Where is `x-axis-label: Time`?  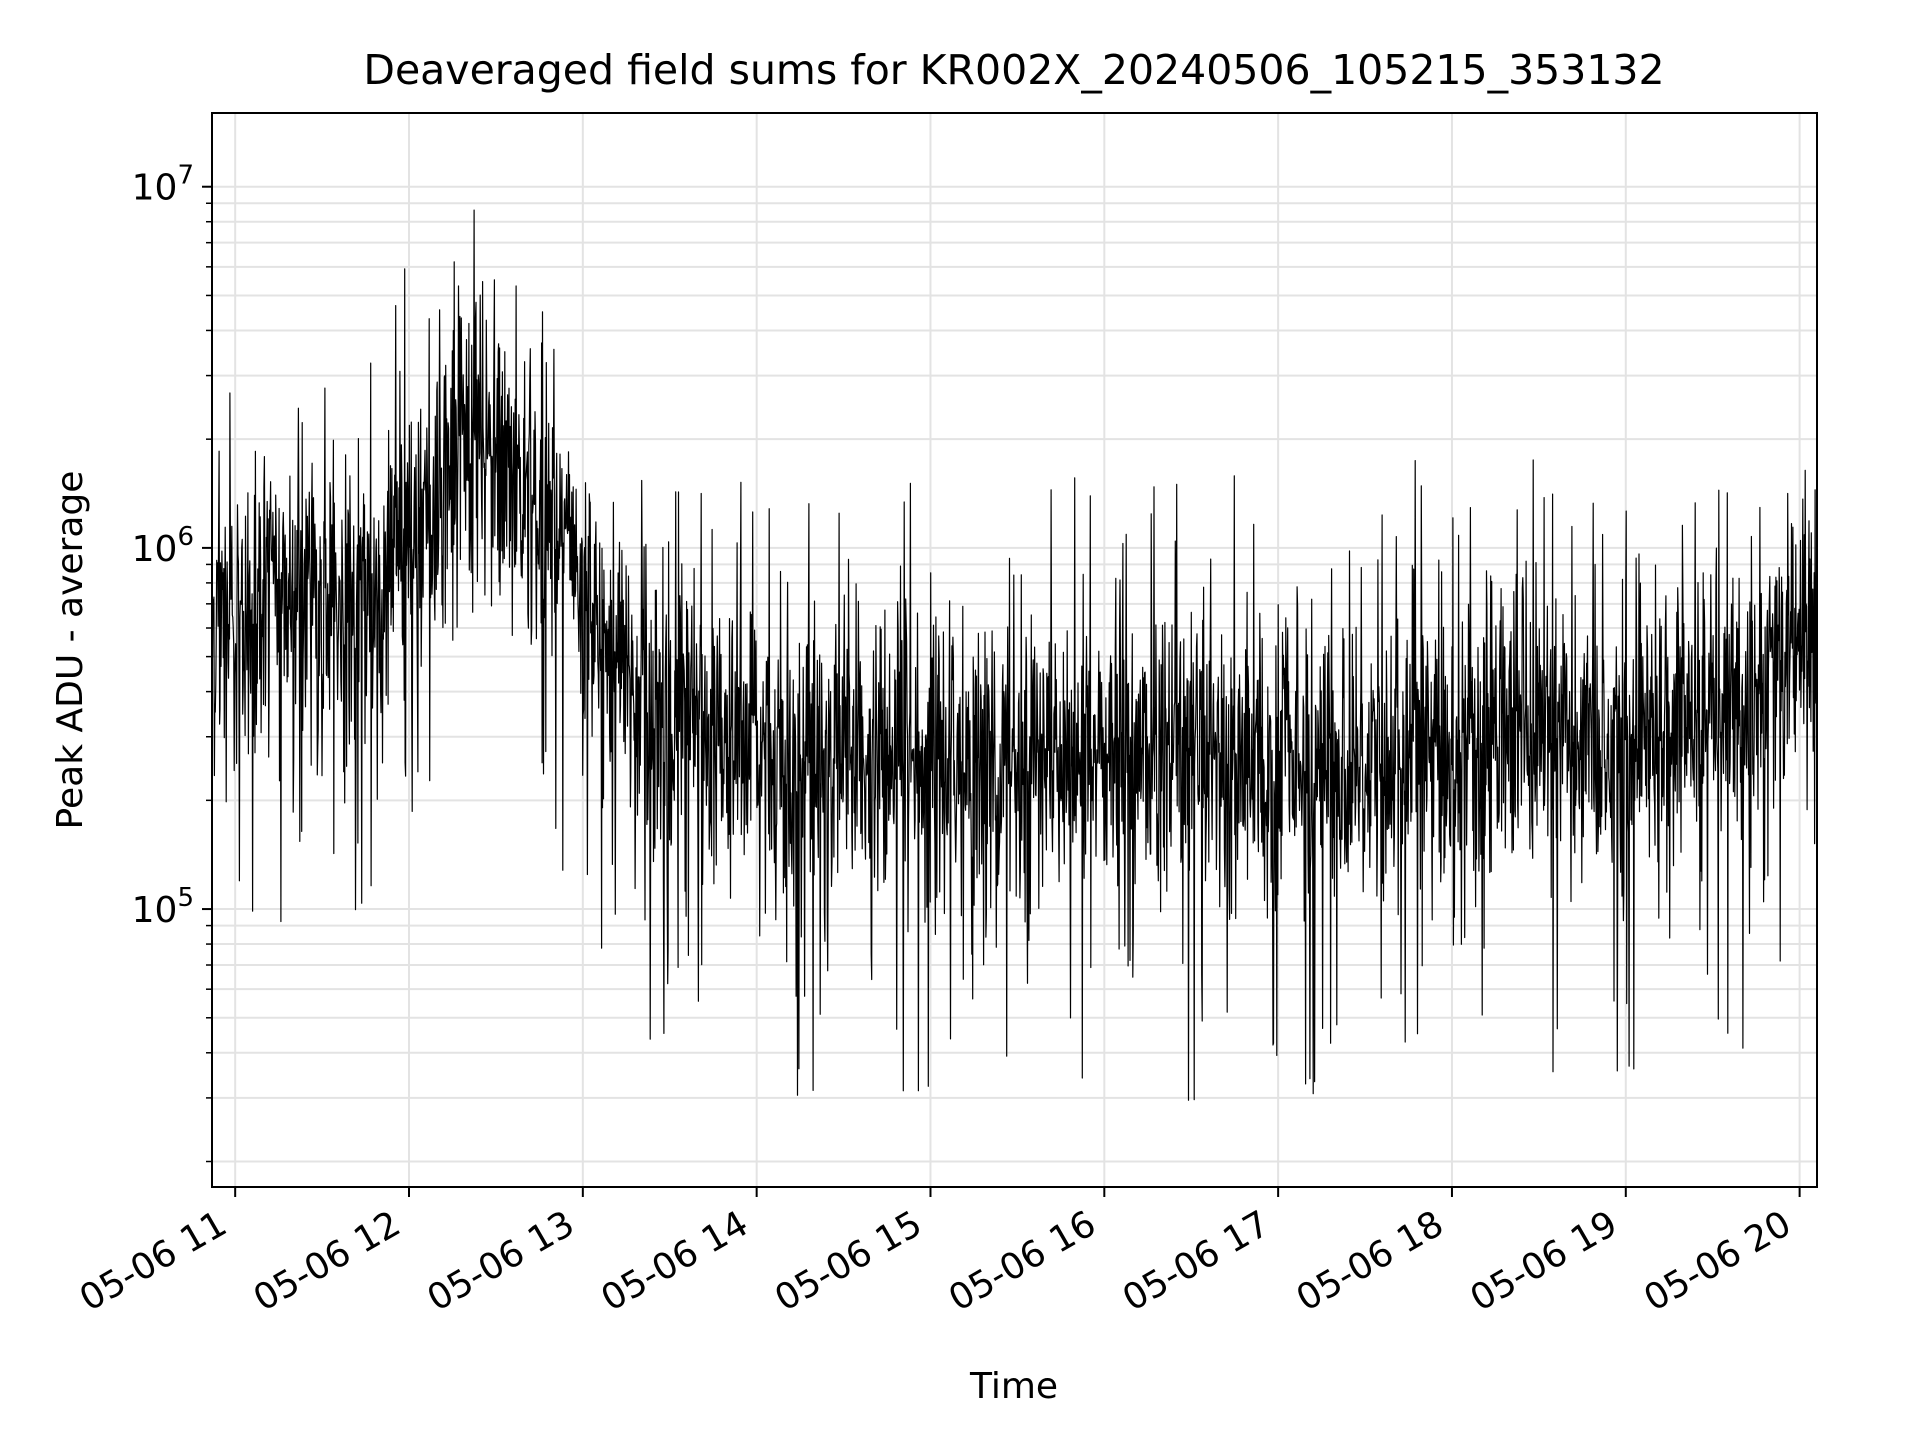 x-axis-label: Time is located at coordinates (1013, 1386).